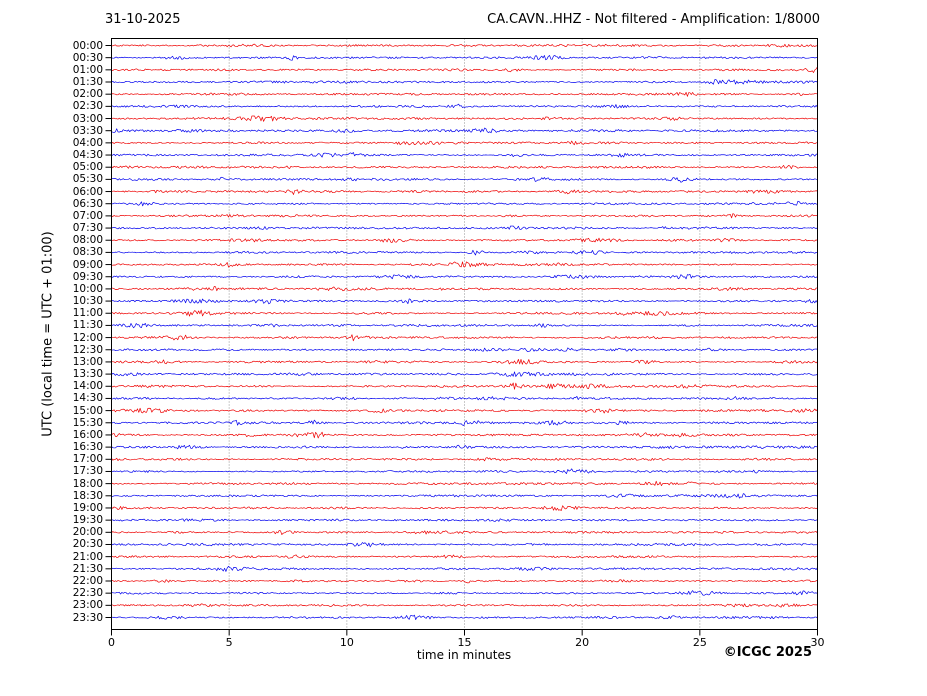 The image size is (927, 696). Describe the element at coordinates (87, 69) in the screenshot. I see `y-tick-label: 01:00` at that location.